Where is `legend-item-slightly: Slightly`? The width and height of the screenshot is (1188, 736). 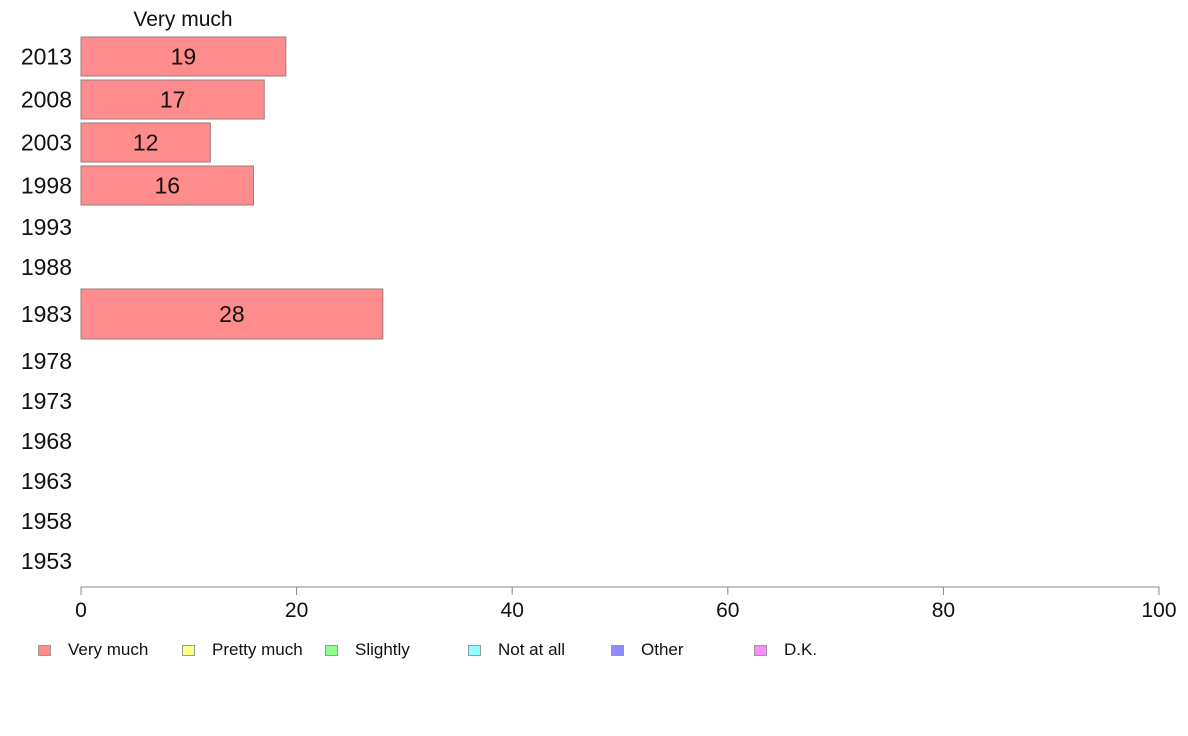 legend-item-slightly: Slightly is located at coordinates (367, 650).